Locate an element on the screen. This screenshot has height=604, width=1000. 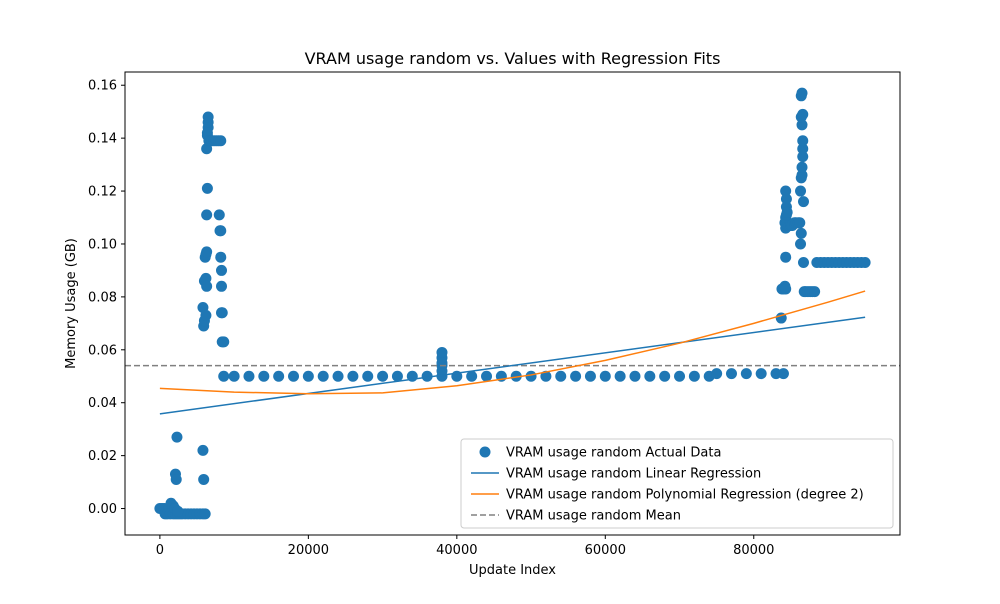
x-tick-label: 40000 is located at coordinates (456, 550).